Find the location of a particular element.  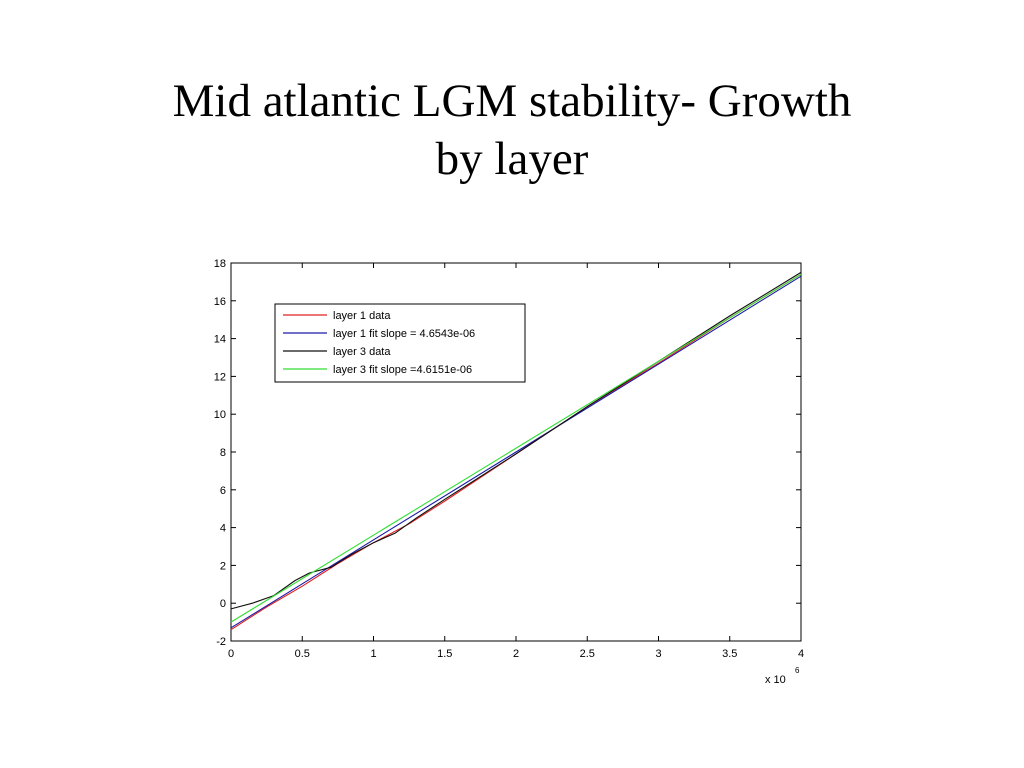

y-tick-label: 18 is located at coordinates (220, 264).